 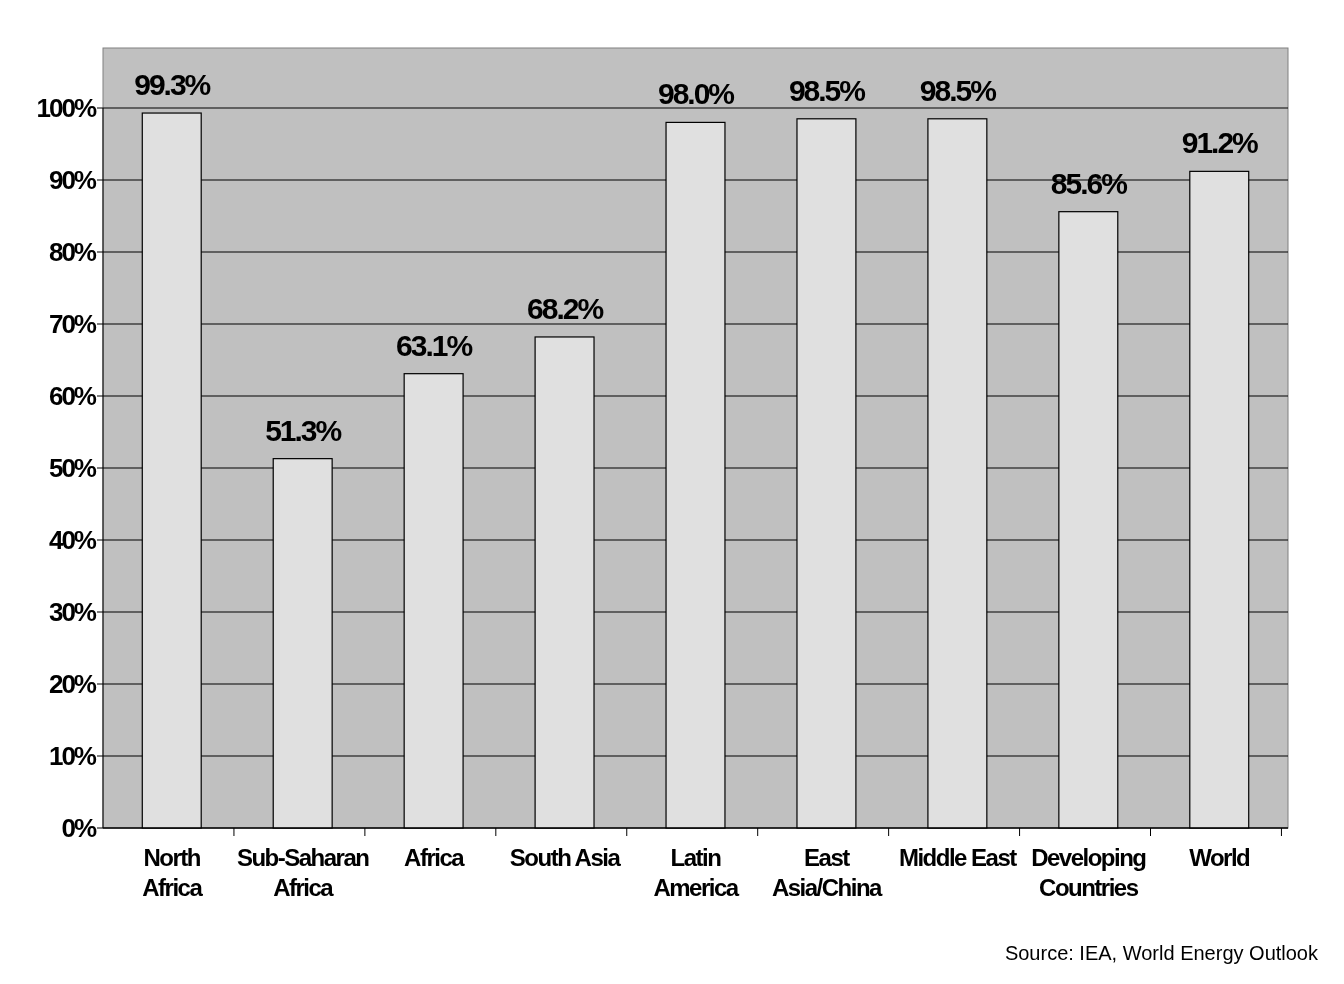 I want to click on data-label: 91.2%, so click(x=1220, y=143).